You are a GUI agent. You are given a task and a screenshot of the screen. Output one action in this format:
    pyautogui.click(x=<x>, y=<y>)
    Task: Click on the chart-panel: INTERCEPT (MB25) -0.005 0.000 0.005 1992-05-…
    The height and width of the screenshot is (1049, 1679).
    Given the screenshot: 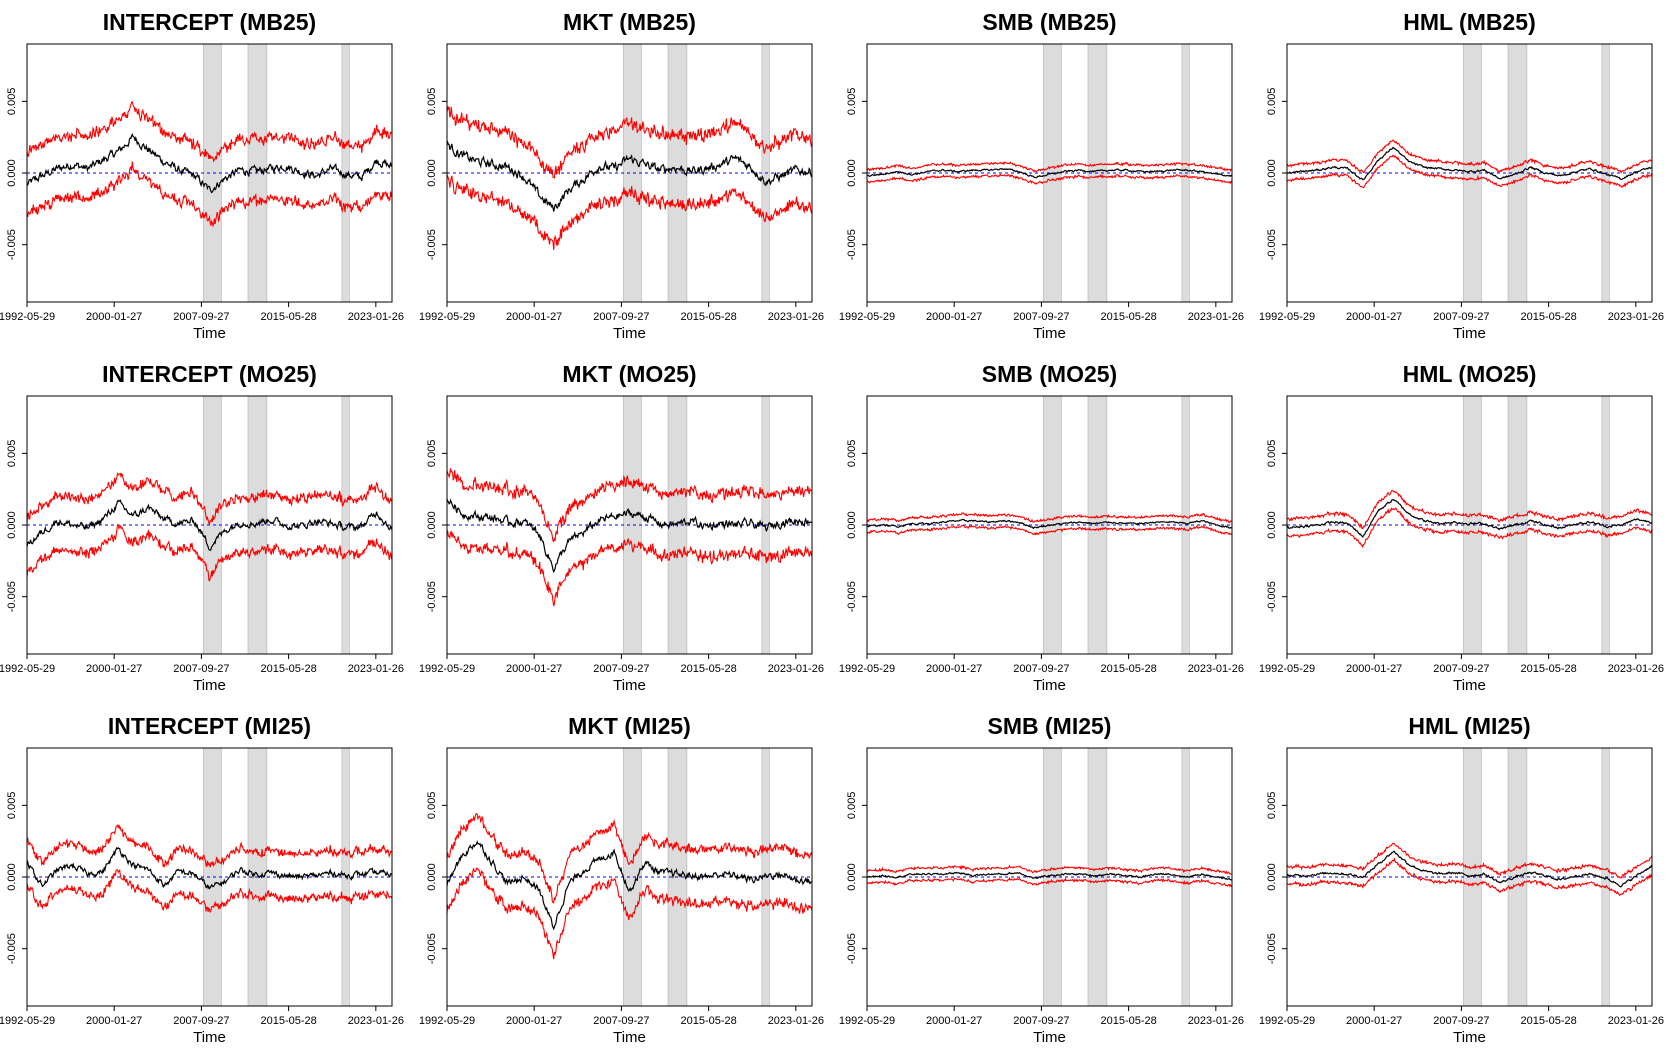 What is the action you would take?
    pyautogui.click(x=202, y=175)
    